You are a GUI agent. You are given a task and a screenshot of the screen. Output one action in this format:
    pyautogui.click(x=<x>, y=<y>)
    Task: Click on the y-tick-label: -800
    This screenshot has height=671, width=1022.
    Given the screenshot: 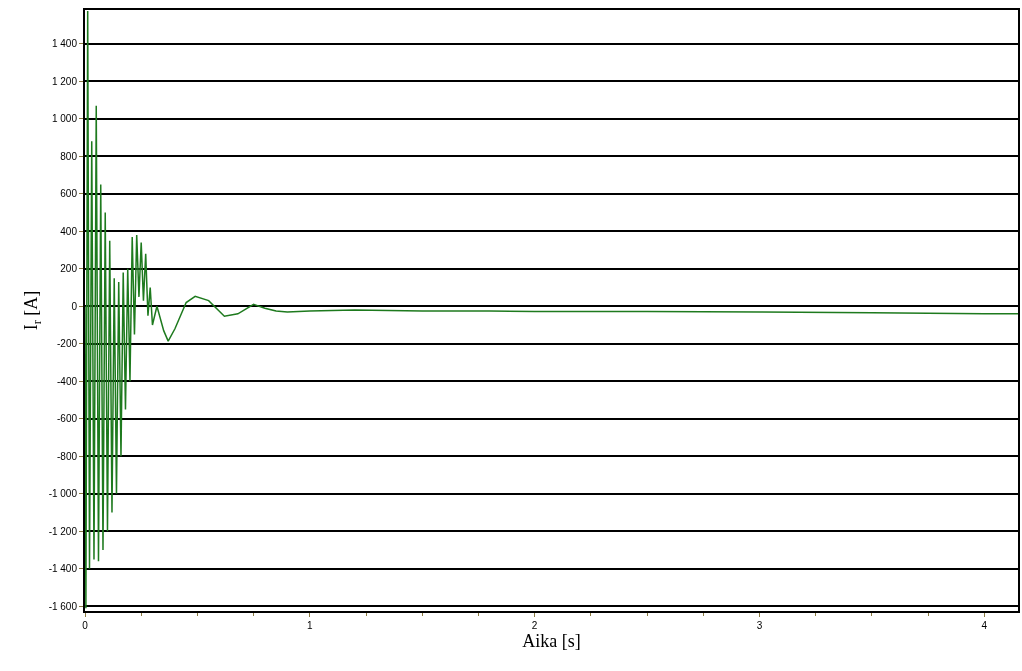 What is the action you would take?
    pyautogui.click(x=67, y=456)
    